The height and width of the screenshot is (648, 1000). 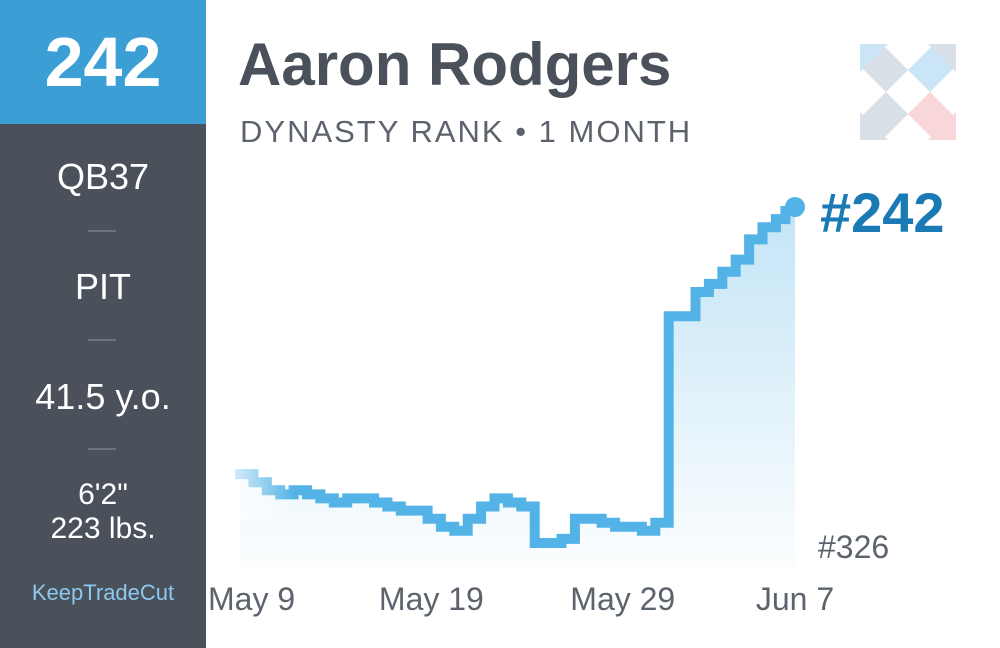 I want to click on current-rank-dot, so click(x=795, y=207).